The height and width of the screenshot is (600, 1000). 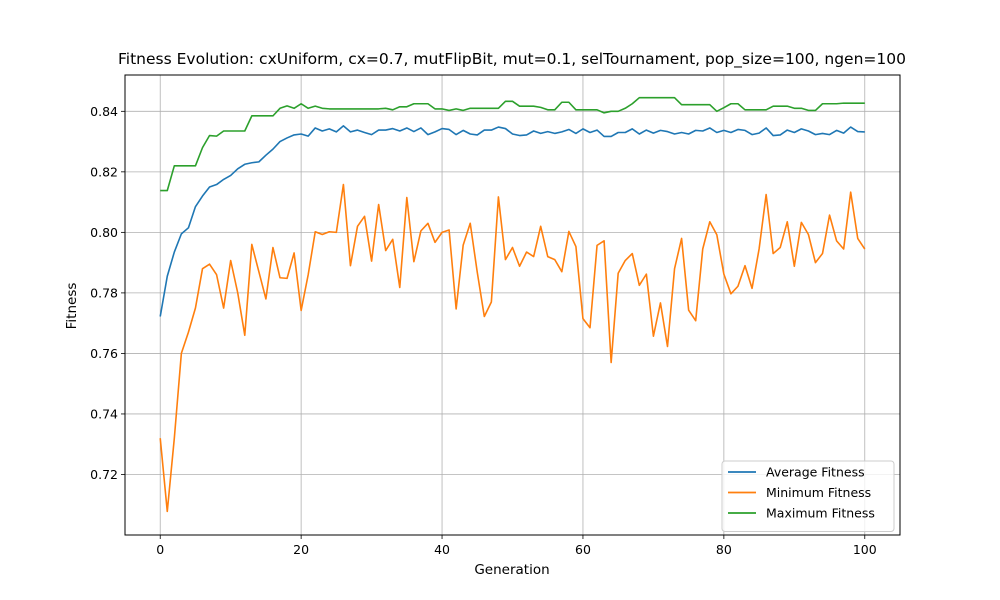 What do you see at coordinates (104, 232) in the screenshot?
I see `y-tick-label: 0.80` at bounding box center [104, 232].